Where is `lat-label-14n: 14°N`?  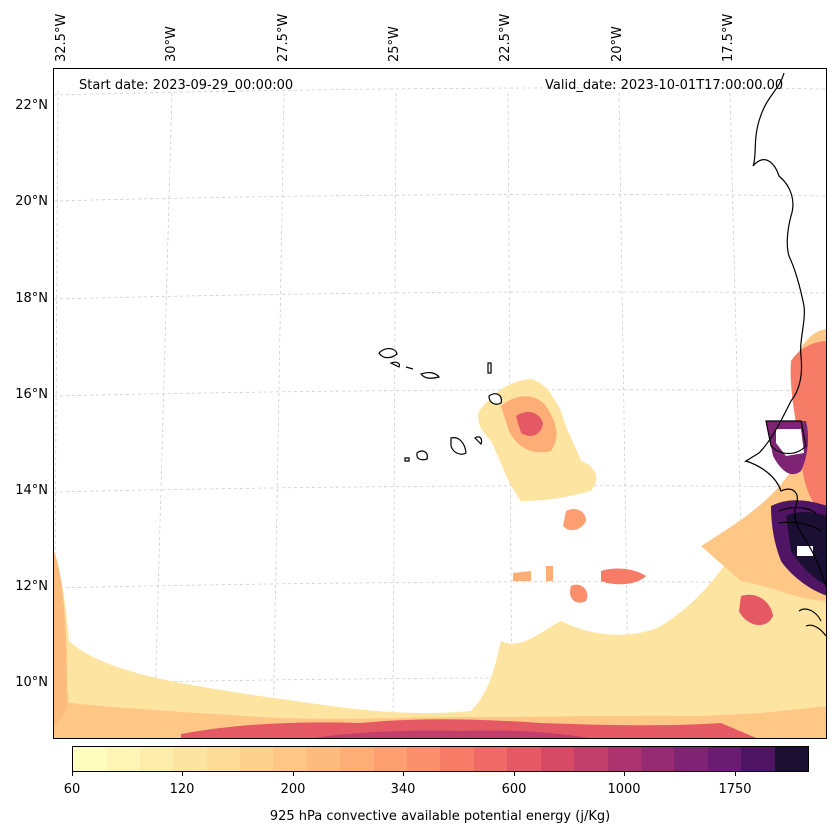 lat-label-14n: 14°N is located at coordinates (31, 490).